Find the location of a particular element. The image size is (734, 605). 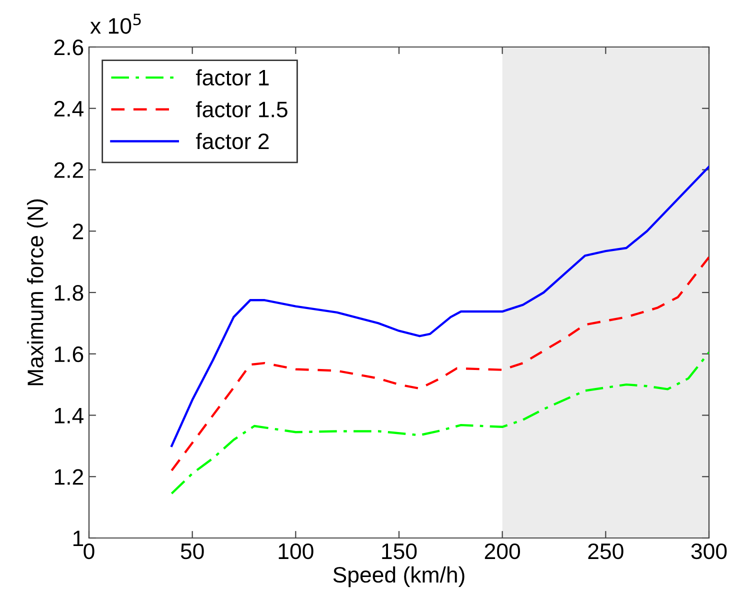

y-tick-label: 1.6 is located at coordinates (69, 354).